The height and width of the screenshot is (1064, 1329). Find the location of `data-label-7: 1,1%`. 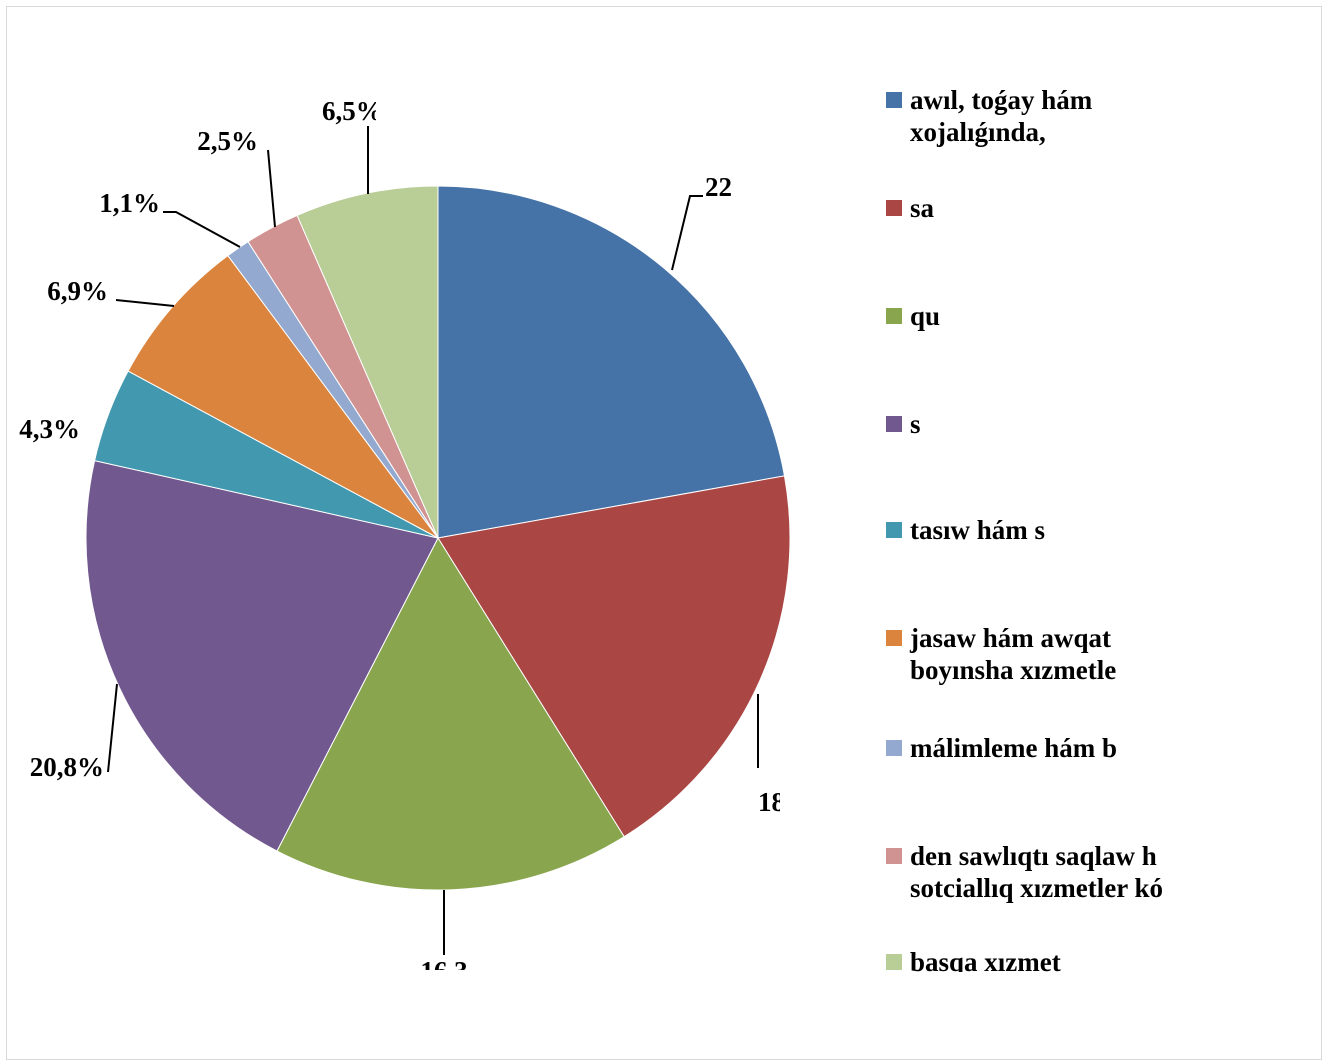

data-label-7: 1,1% is located at coordinates (129, 203).